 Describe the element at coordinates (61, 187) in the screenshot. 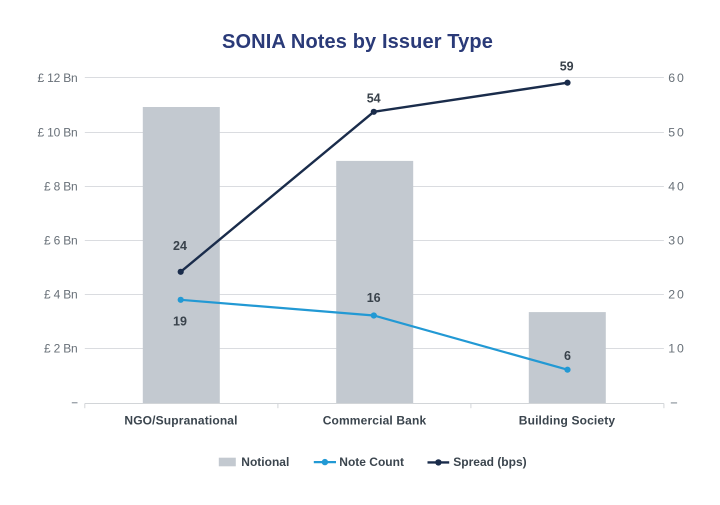

I see `svg-text: £ 8 Bn` at that location.